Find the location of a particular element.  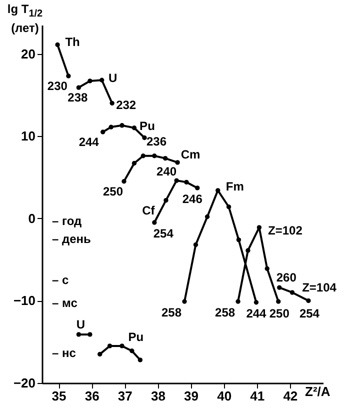

annotation: – день is located at coordinates (71, 239).